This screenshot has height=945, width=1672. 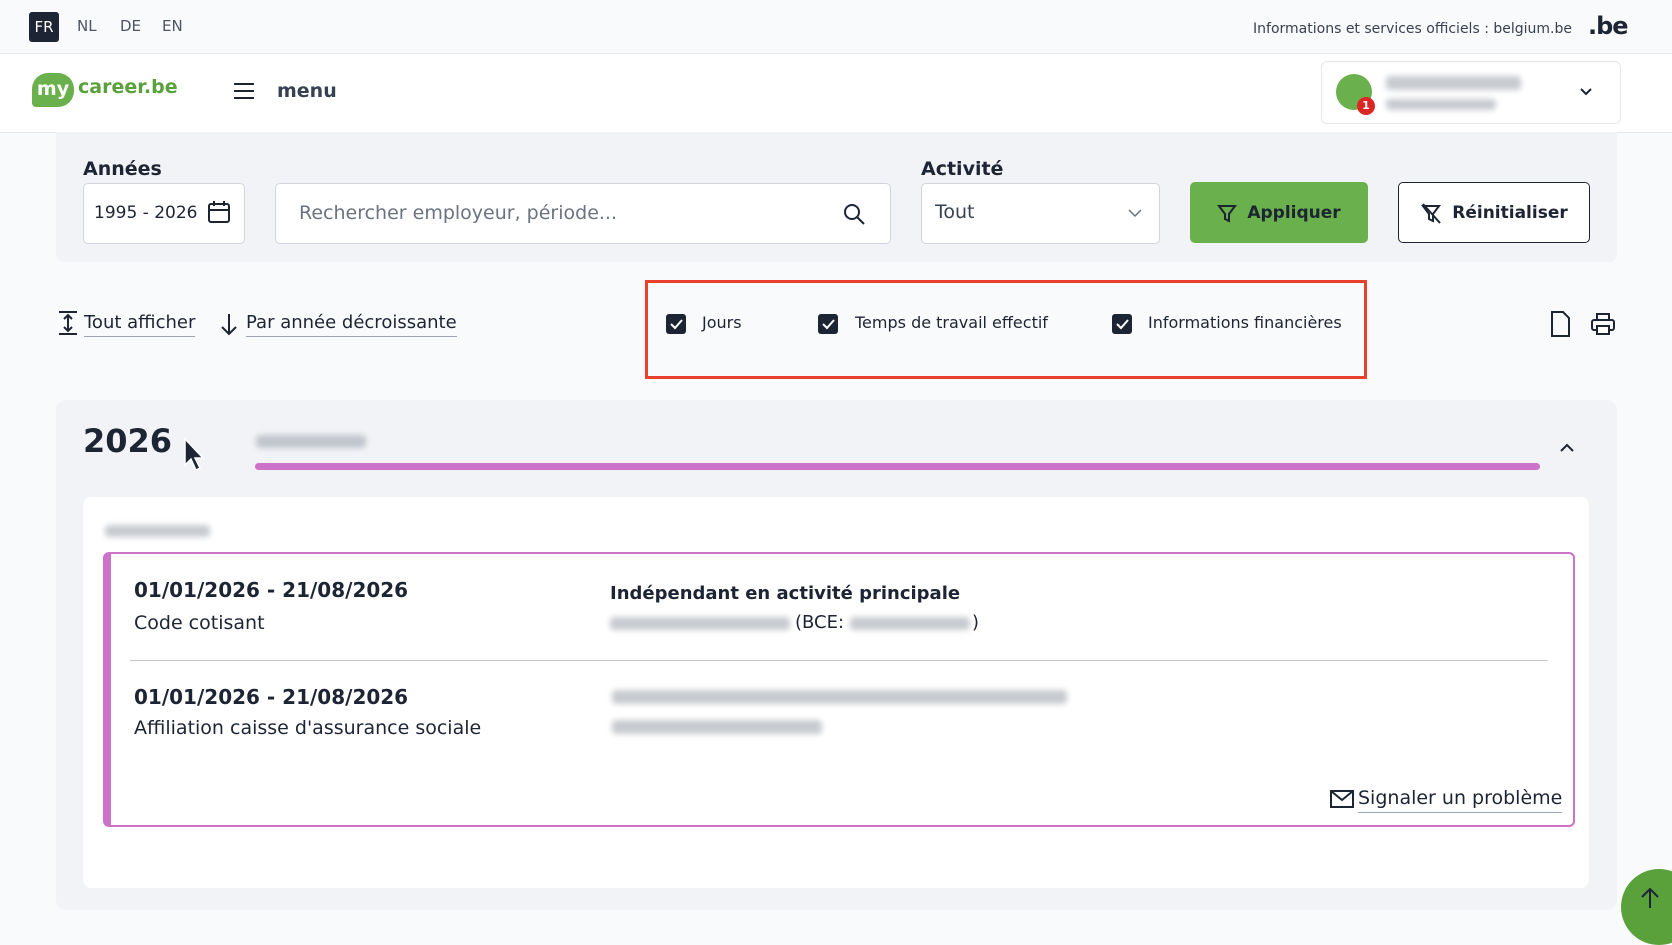 I want to click on menu-label: menu, so click(x=307, y=91).